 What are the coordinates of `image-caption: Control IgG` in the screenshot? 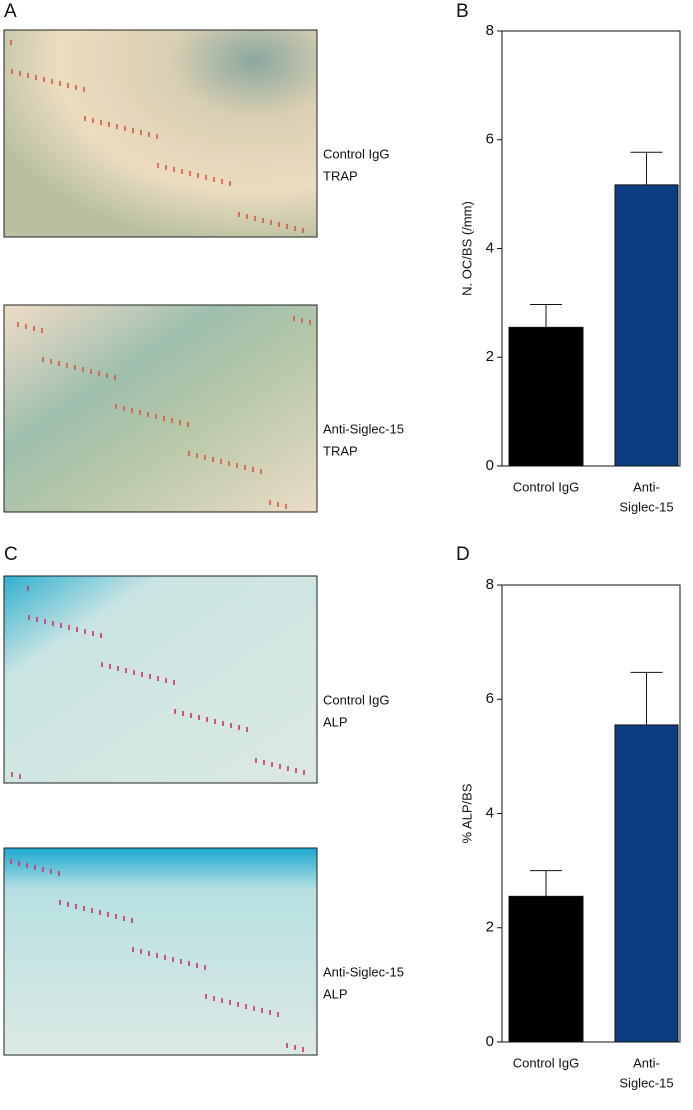 It's located at (356, 153).